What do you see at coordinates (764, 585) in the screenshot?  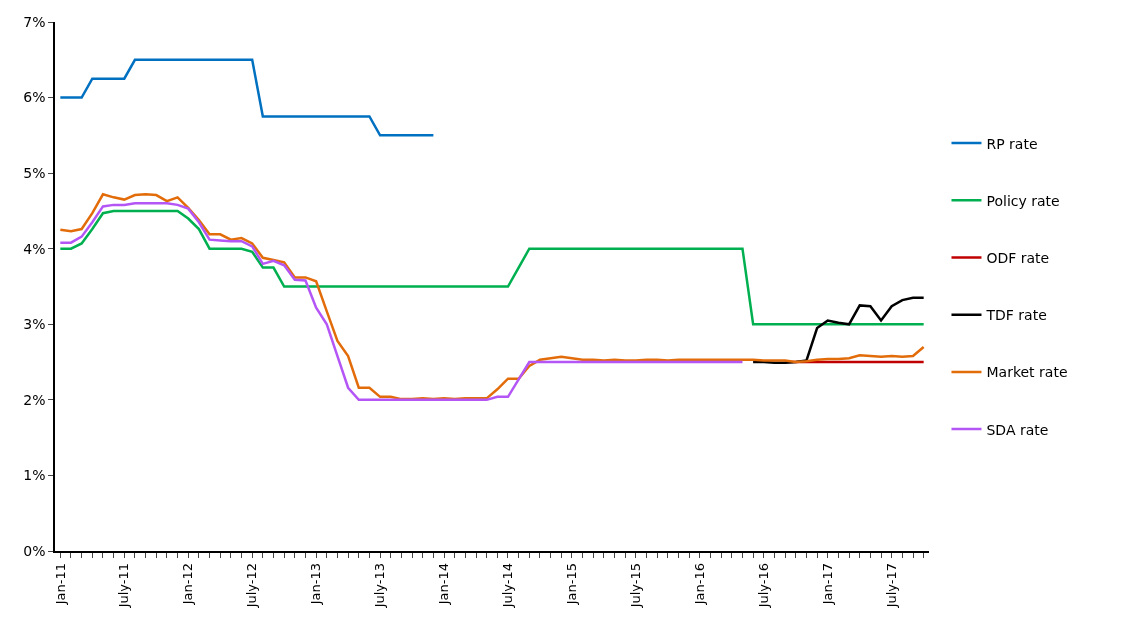 I see `x-tick-label: July-16` at bounding box center [764, 585].